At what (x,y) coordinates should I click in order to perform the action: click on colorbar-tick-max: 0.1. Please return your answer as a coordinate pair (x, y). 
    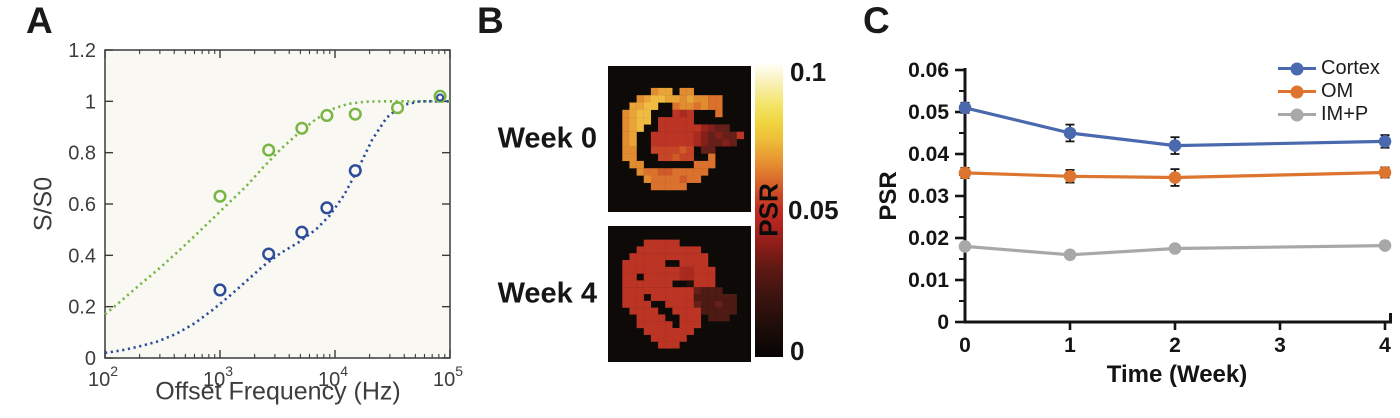
    Looking at the image, I should click on (808, 72).